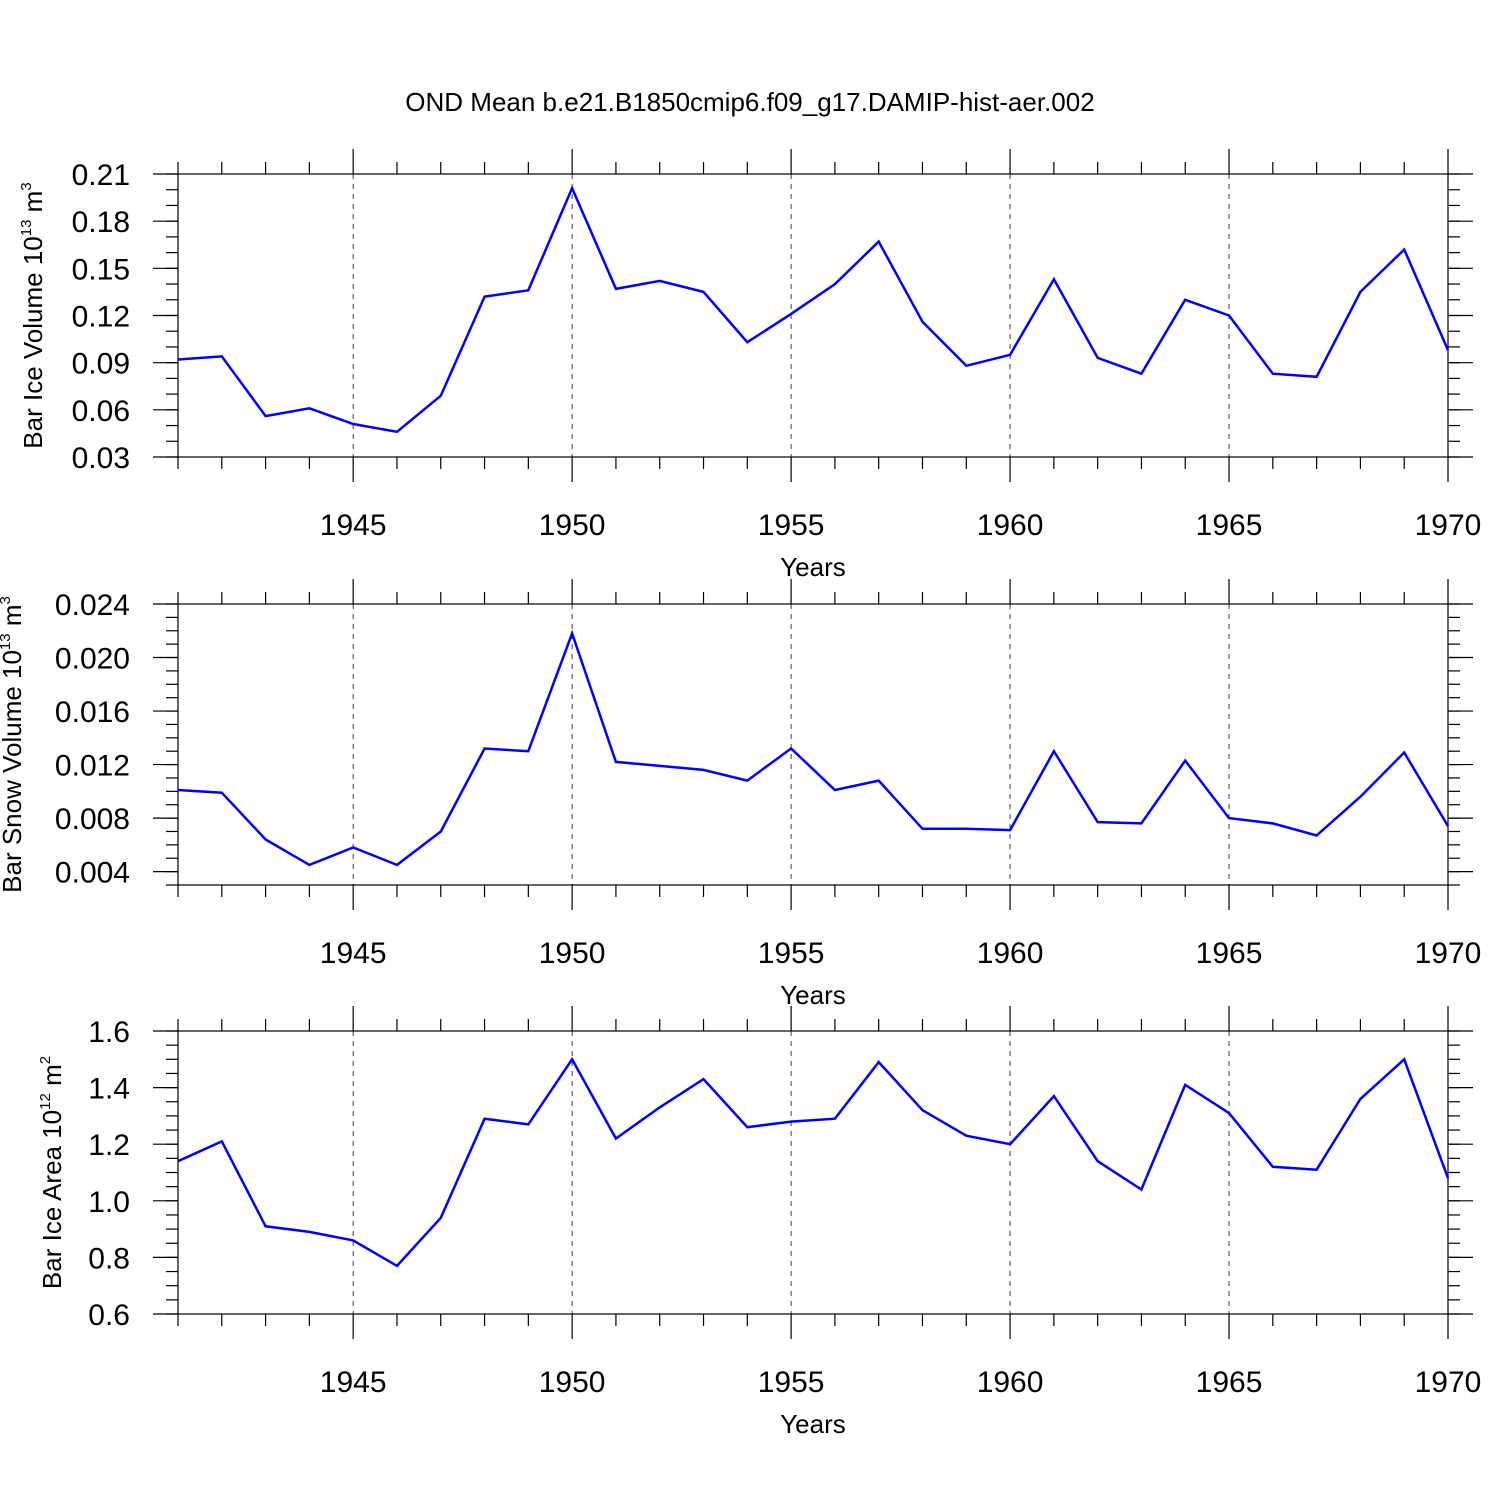  What do you see at coordinates (92, 605) in the screenshot?
I see `y-tick-label: 0.024` at bounding box center [92, 605].